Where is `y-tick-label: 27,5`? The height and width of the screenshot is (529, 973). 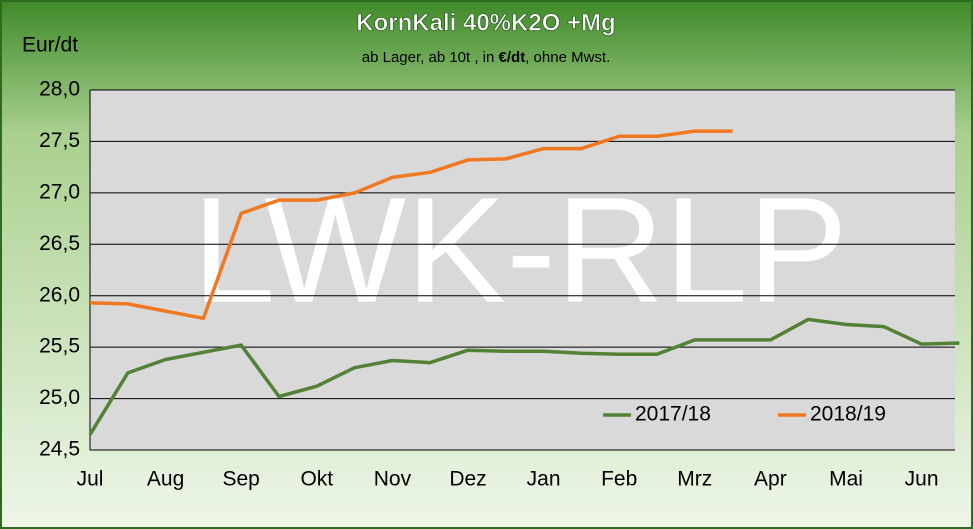 y-tick-label: 27,5 is located at coordinates (59, 140).